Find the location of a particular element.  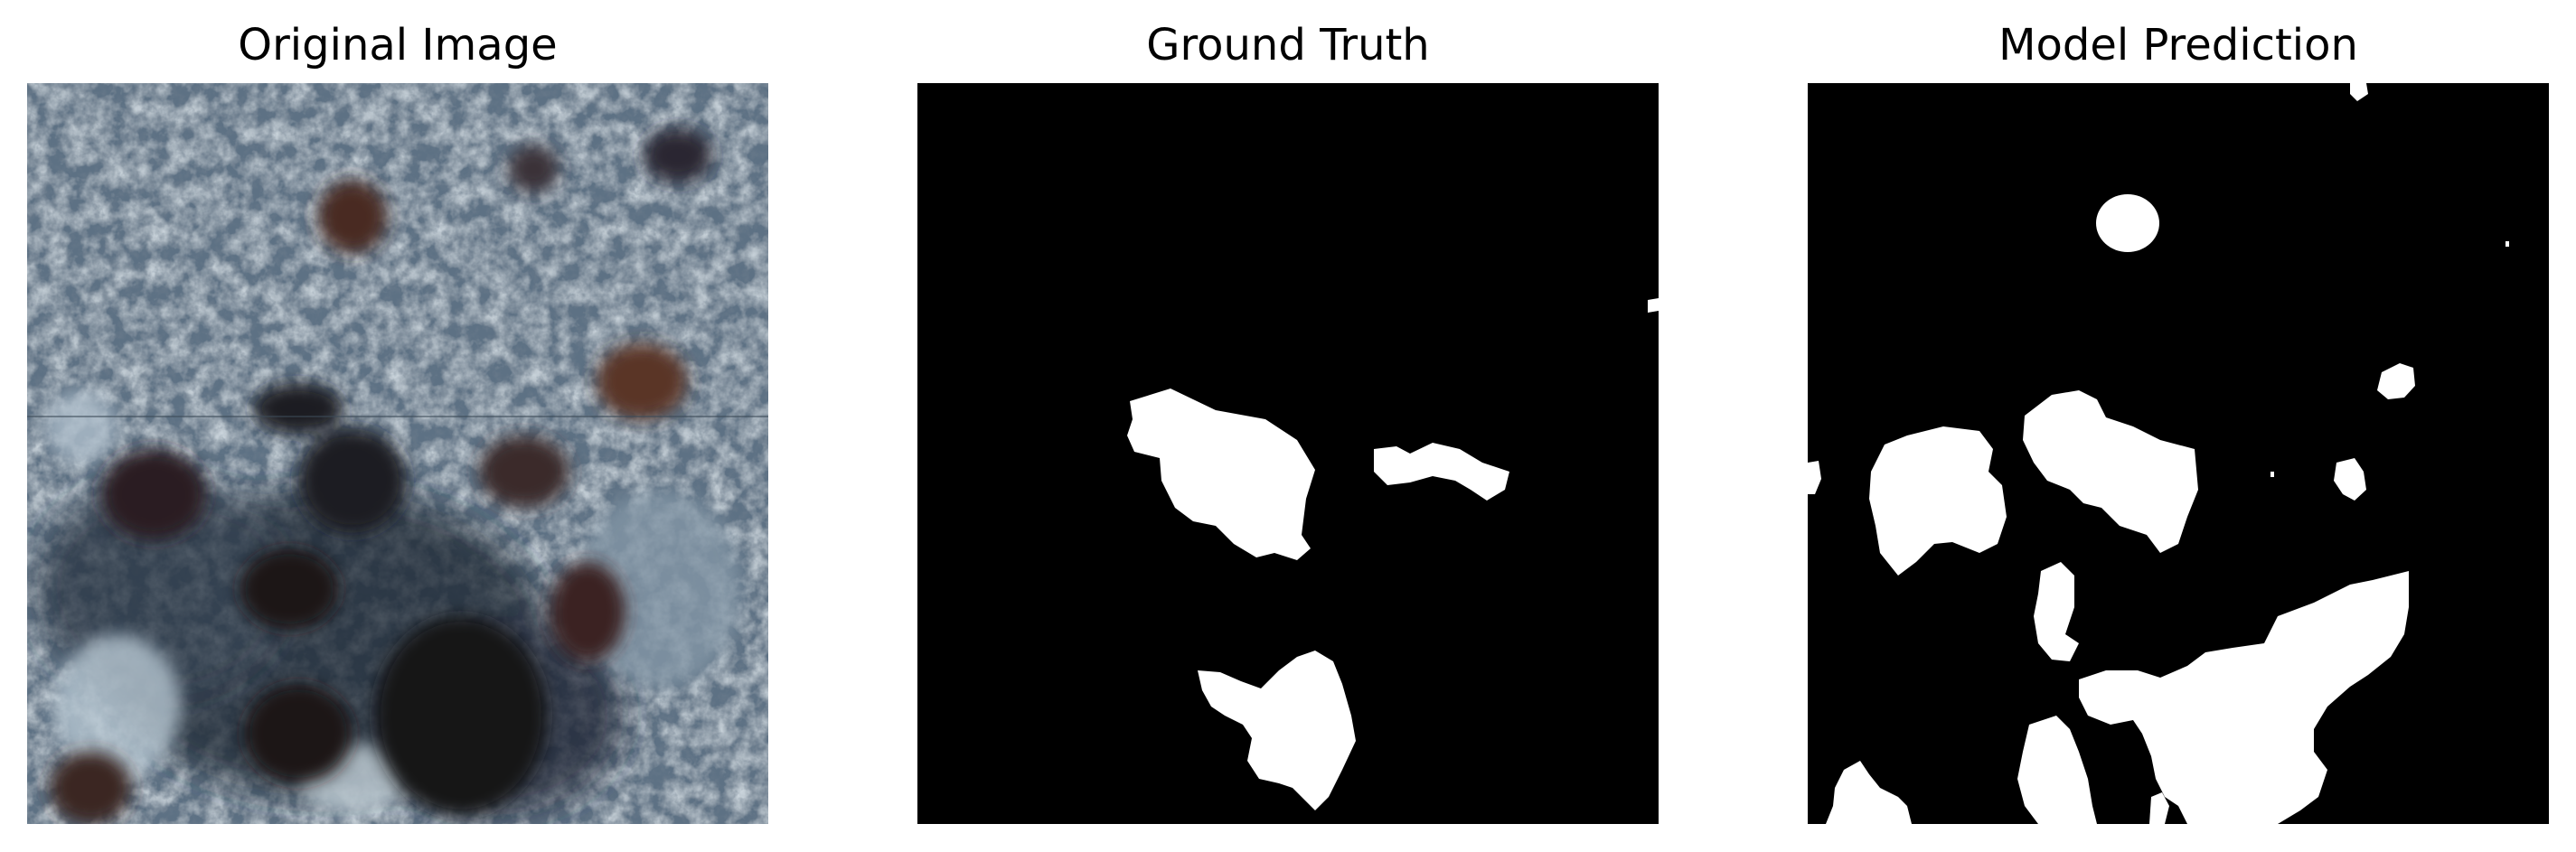

panel-title-truth: Ground Truth is located at coordinates (1288, 45).